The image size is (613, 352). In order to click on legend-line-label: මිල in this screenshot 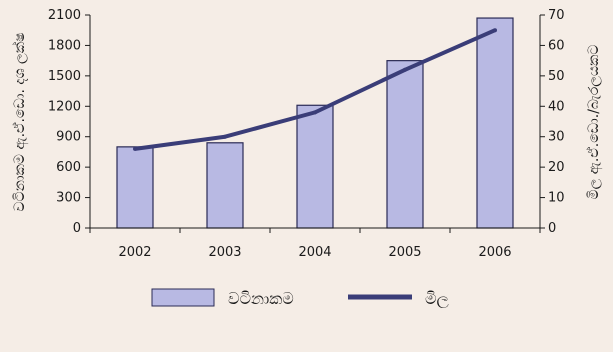, I will do `click(437, 299)`.